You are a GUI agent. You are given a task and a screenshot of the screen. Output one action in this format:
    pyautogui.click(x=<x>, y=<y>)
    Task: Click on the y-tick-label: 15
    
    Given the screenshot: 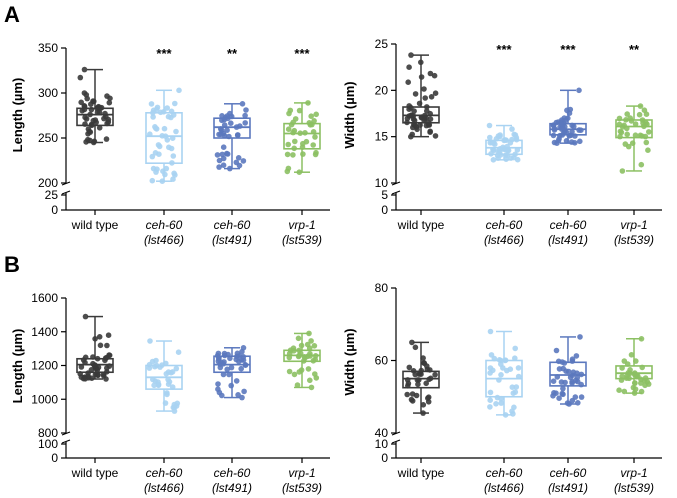 What is the action you would take?
    pyautogui.click(x=382, y=137)
    